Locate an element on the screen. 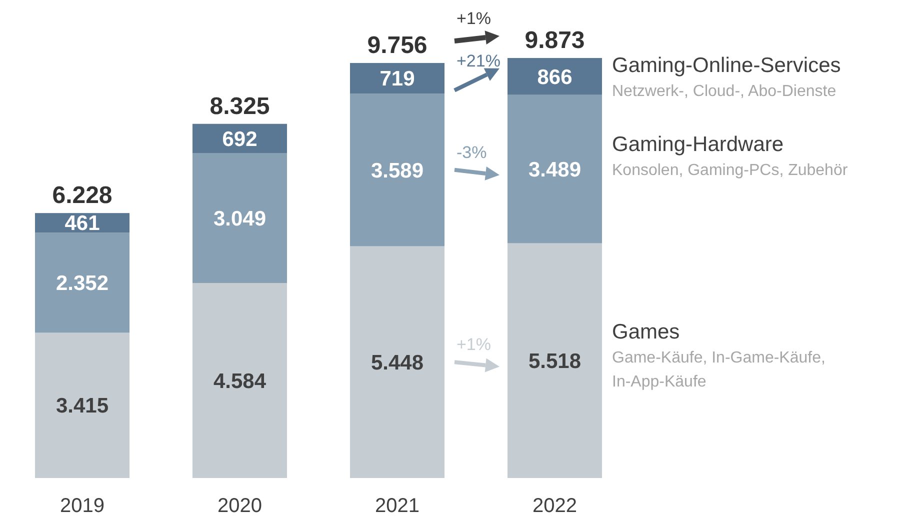  annotation: +21% is located at coordinates (478, 60).